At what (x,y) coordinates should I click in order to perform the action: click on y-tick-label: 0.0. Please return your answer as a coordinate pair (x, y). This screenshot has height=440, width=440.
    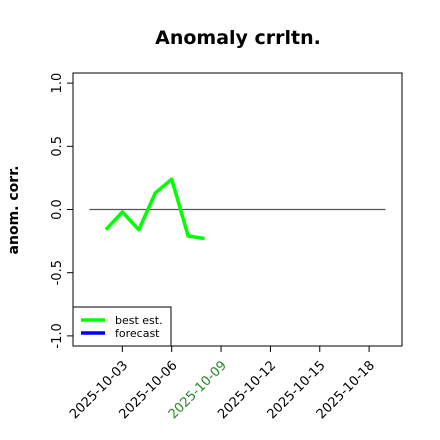
    Looking at the image, I should click on (57, 209).